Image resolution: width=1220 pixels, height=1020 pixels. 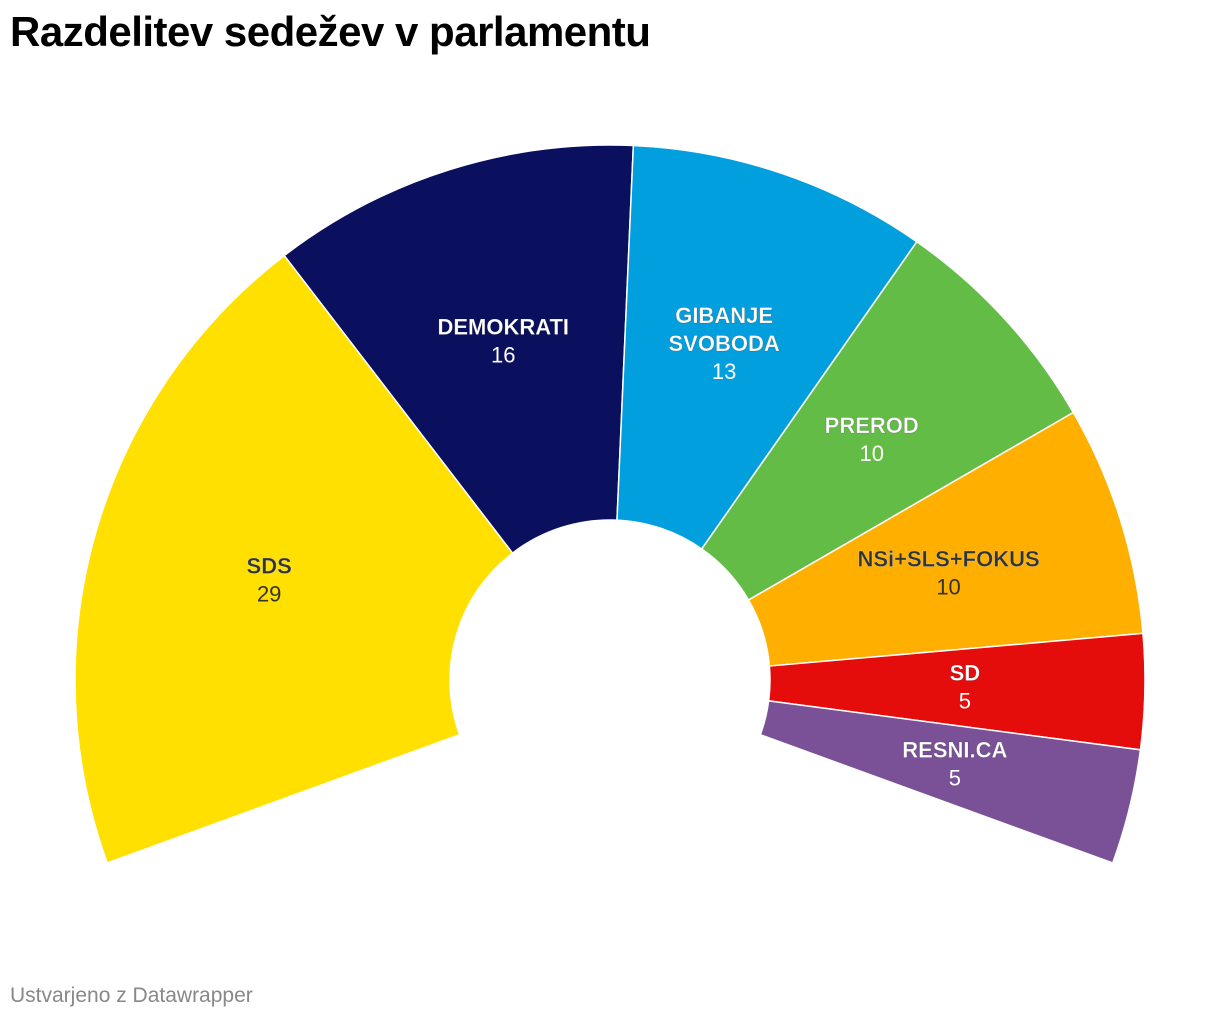 I want to click on label-sds: SDS 29, so click(x=269, y=580).